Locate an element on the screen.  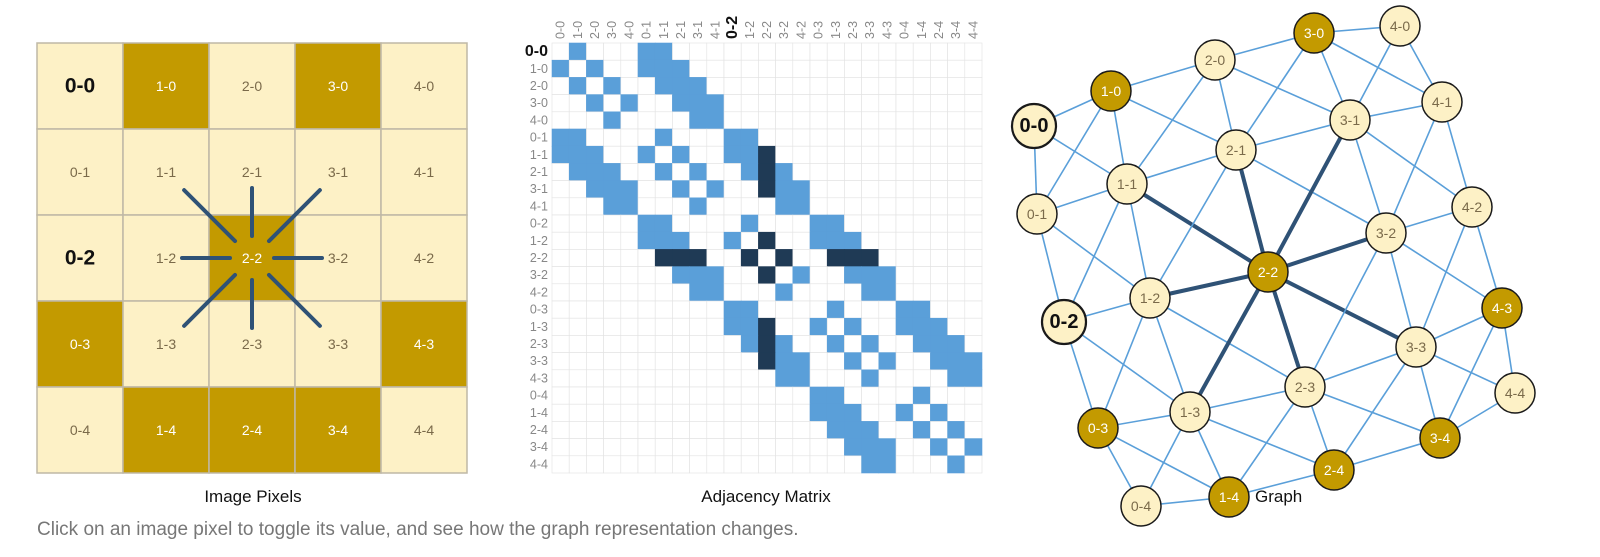
graph-node-0-4: 0-4 is located at coordinates (1141, 506).